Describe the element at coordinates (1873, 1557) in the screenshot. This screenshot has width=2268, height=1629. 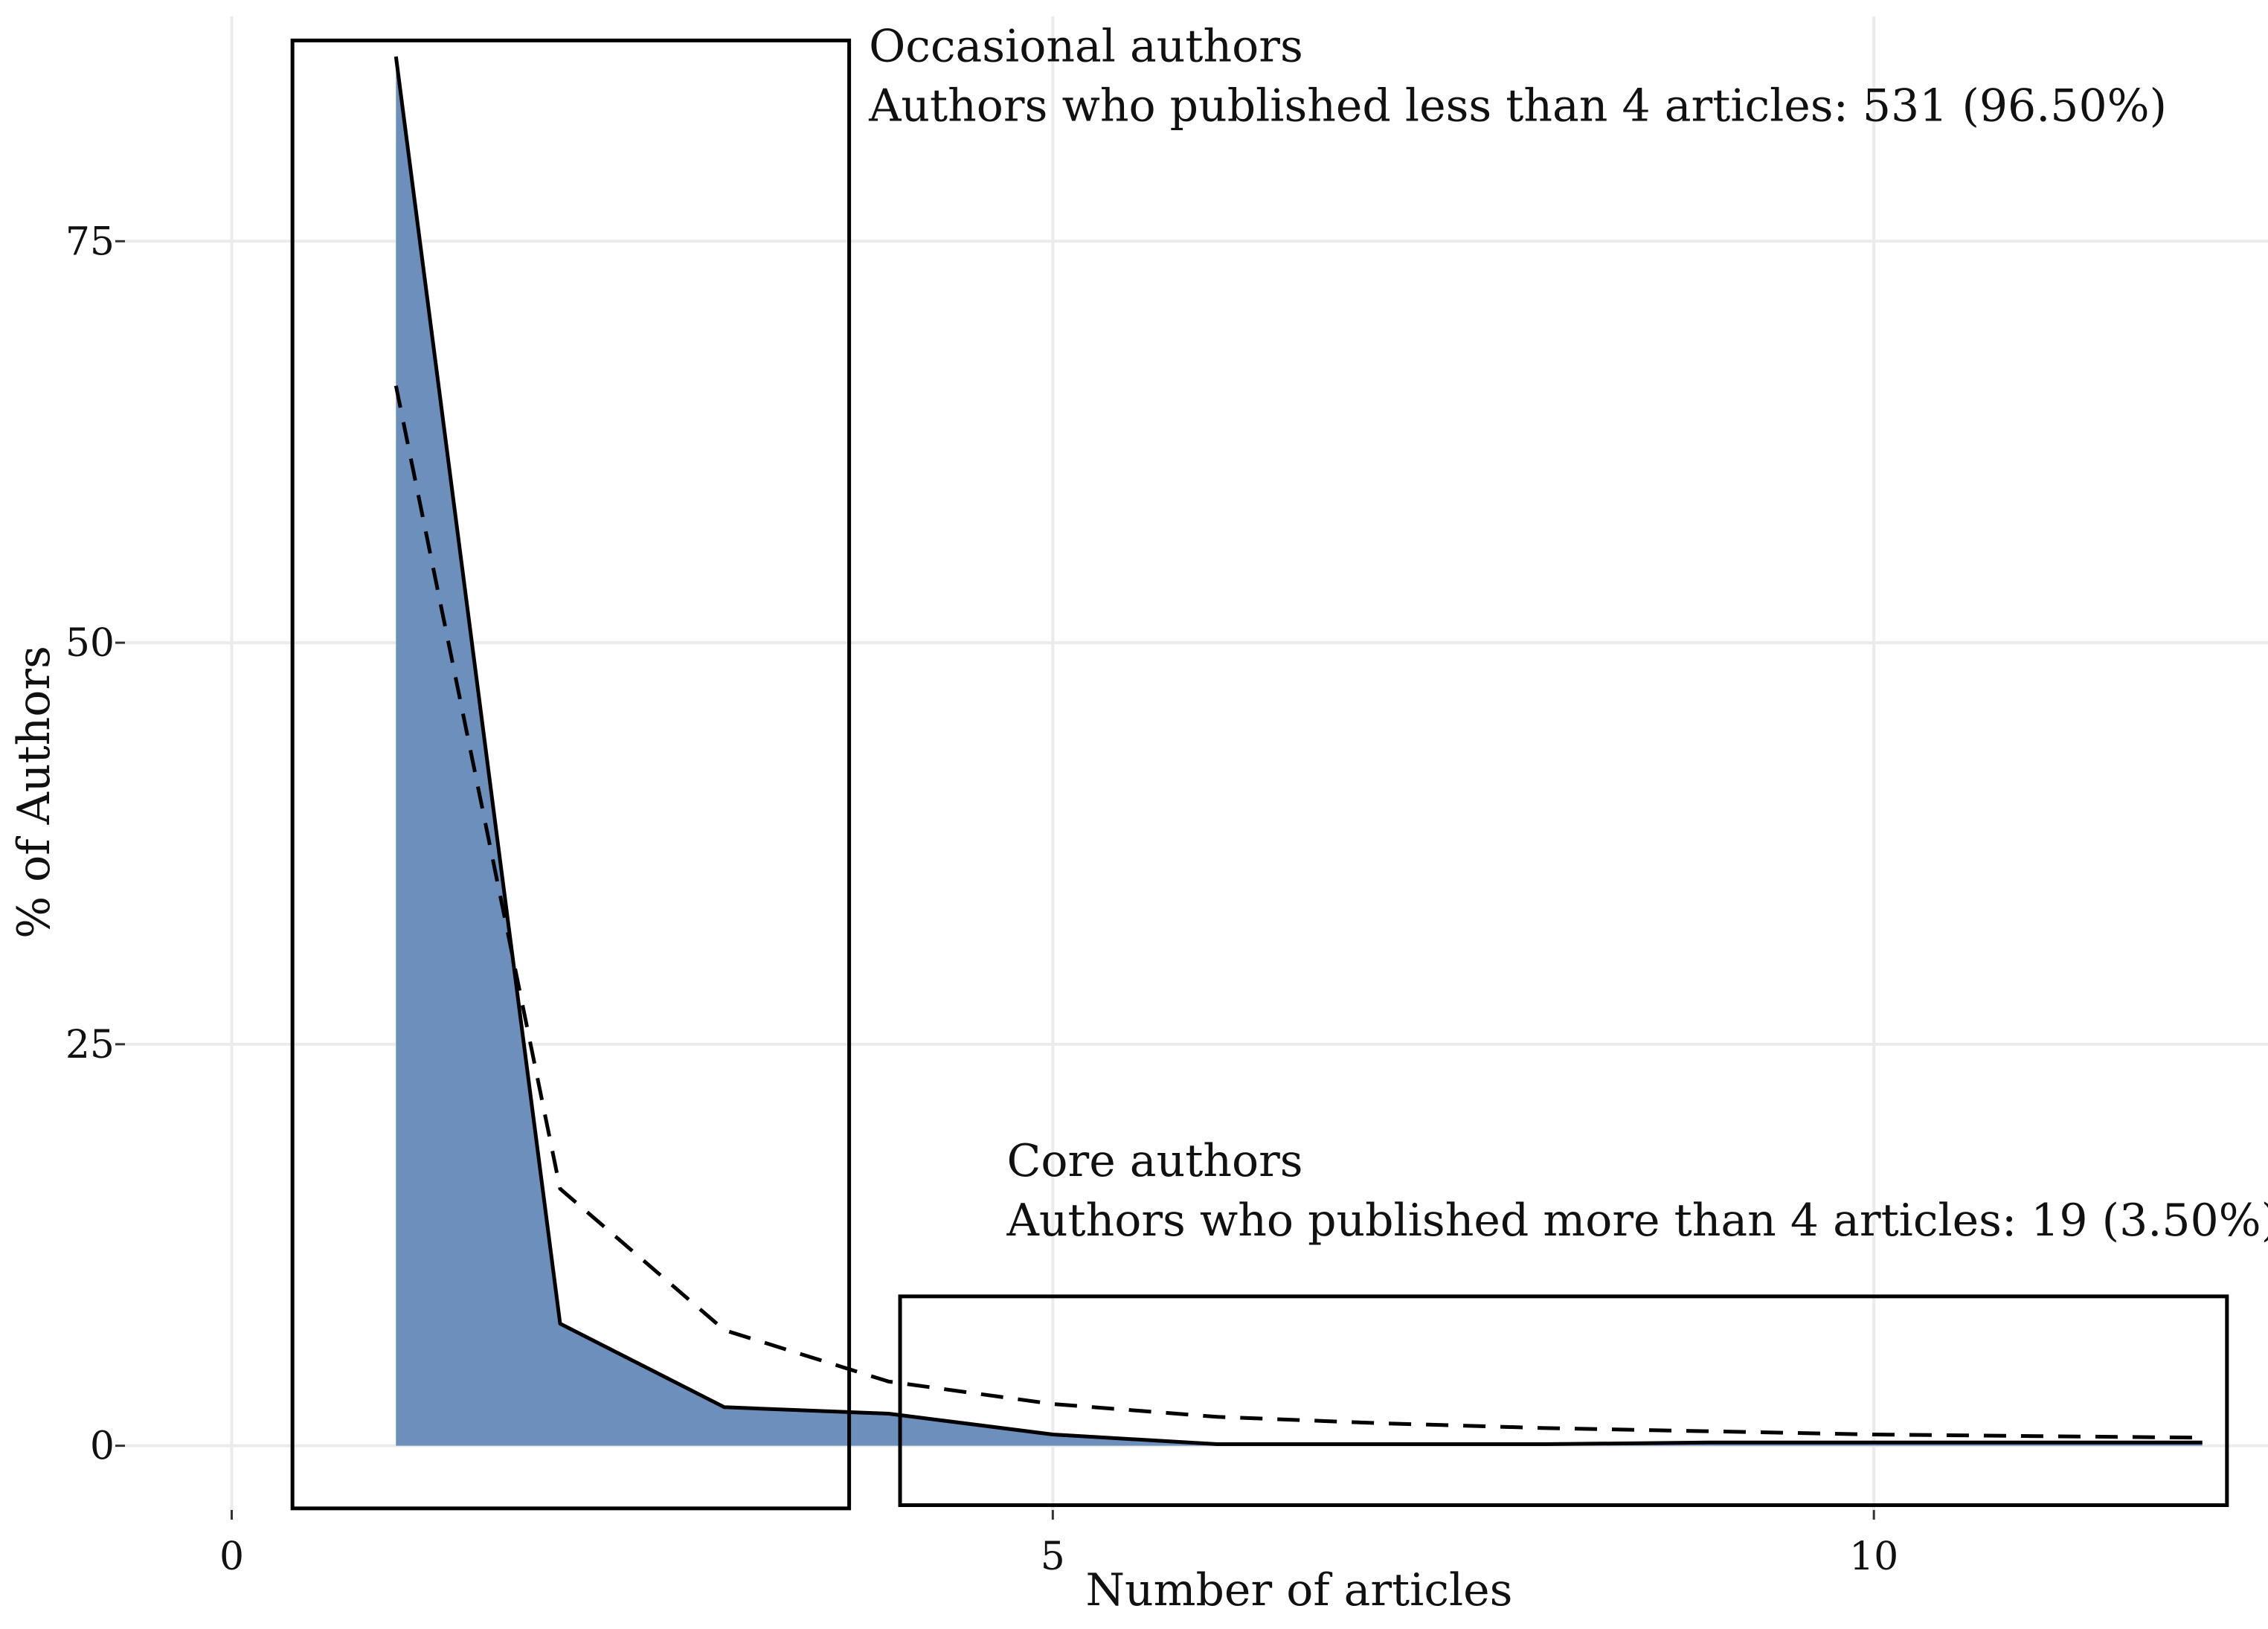
I see `x-tick-label: 10` at that location.